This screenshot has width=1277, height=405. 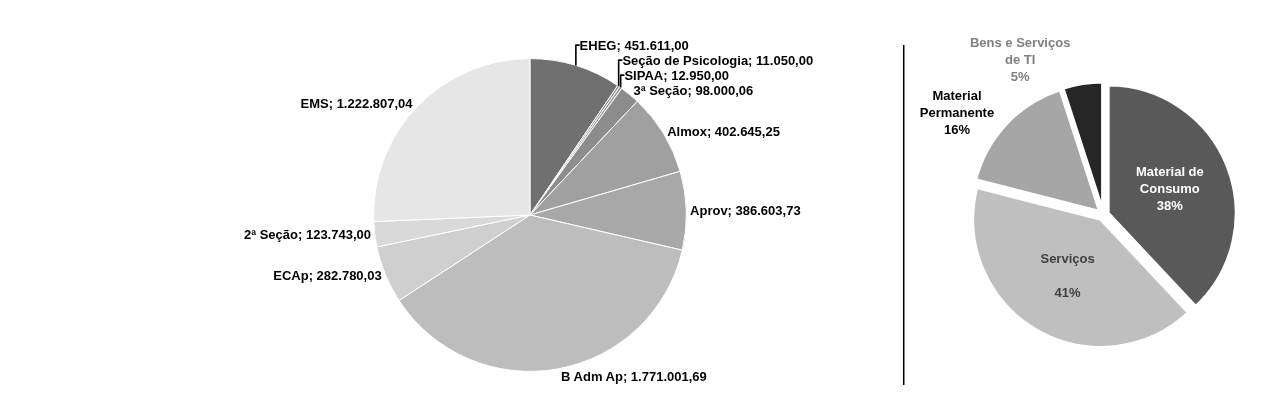 I want to click on slice-label: Aprov; 386.603,73, so click(x=745, y=211).